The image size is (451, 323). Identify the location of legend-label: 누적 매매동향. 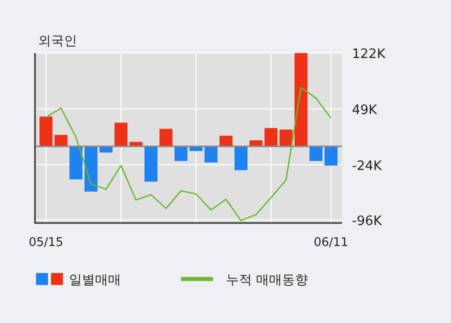
(267, 280).